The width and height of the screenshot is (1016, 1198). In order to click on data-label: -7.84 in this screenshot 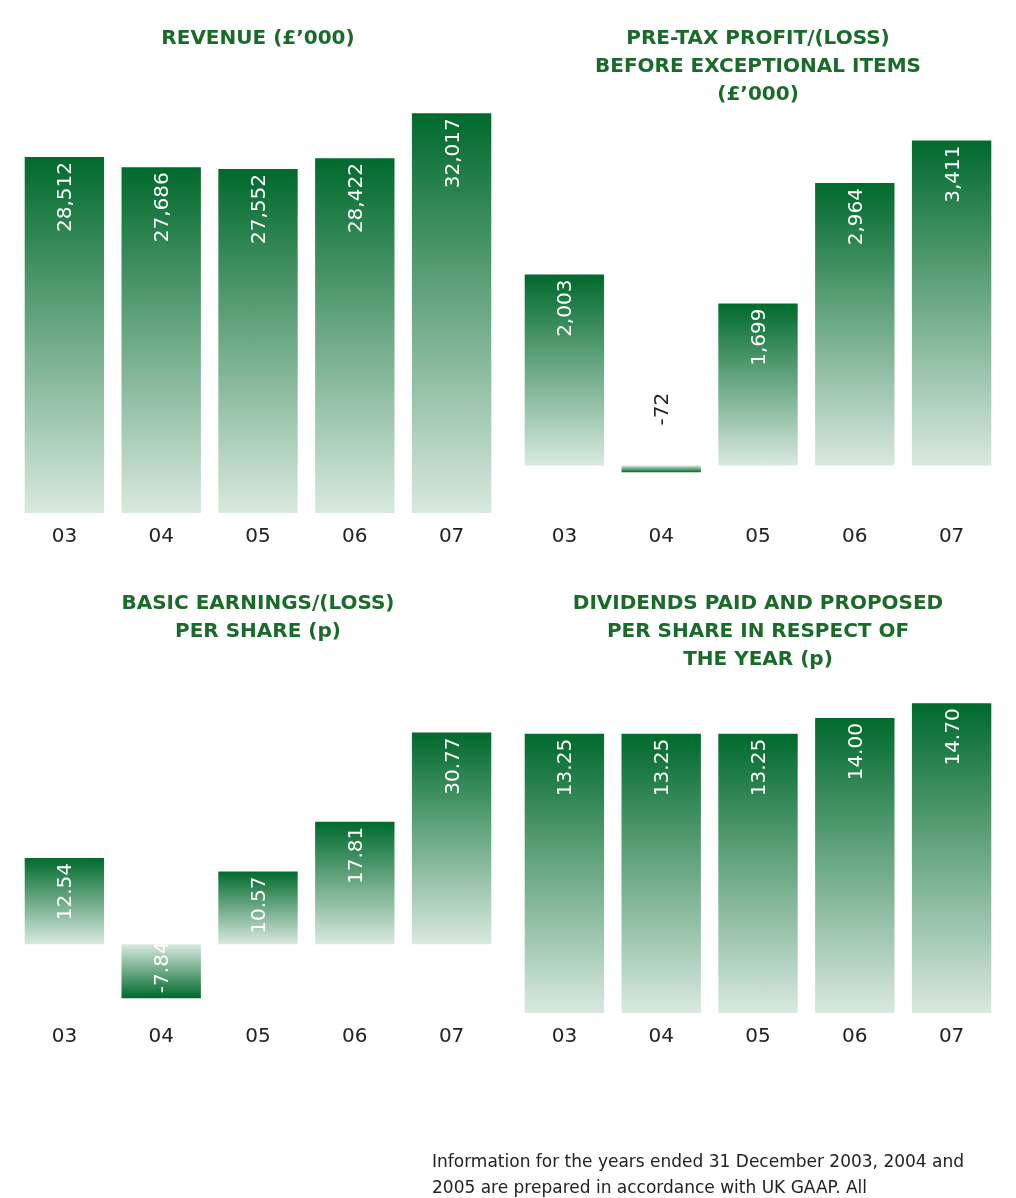, I will do `click(161, 967)`.